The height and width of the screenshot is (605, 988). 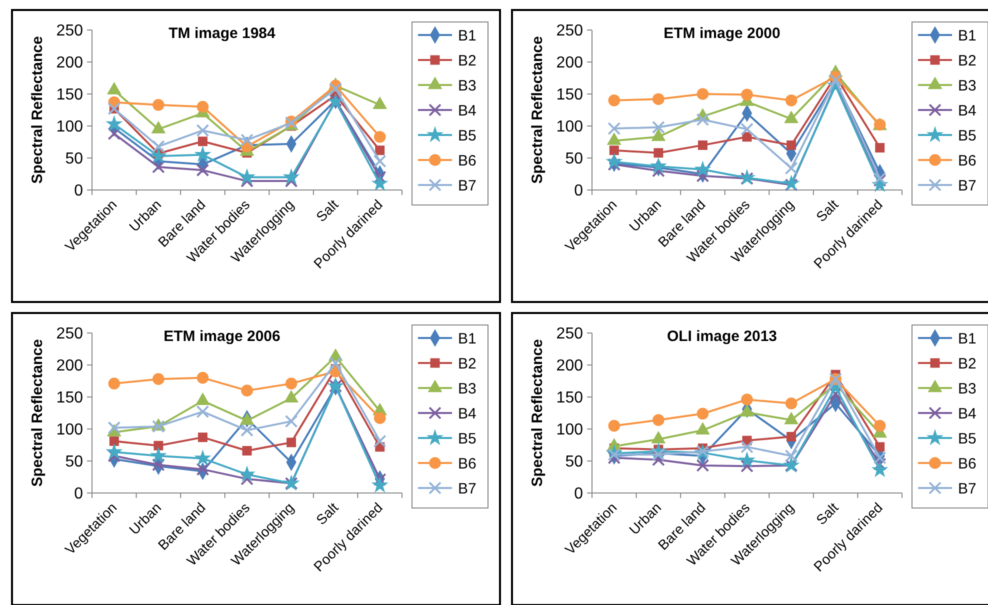 I want to click on chart-title: ETM image 2006, so click(x=222, y=336).